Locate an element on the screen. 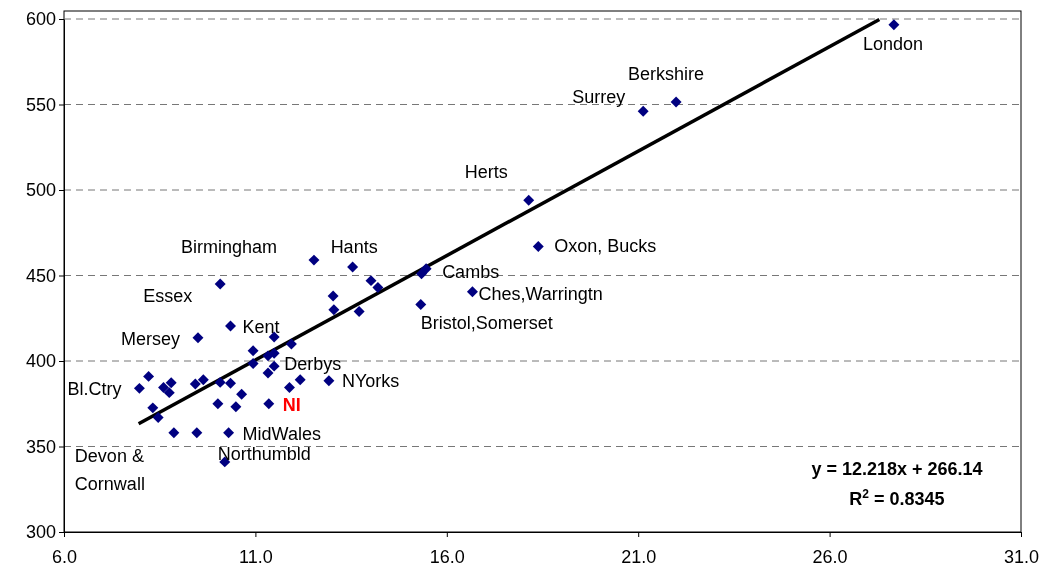  annotation: Hants is located at coordinates (354, 246).